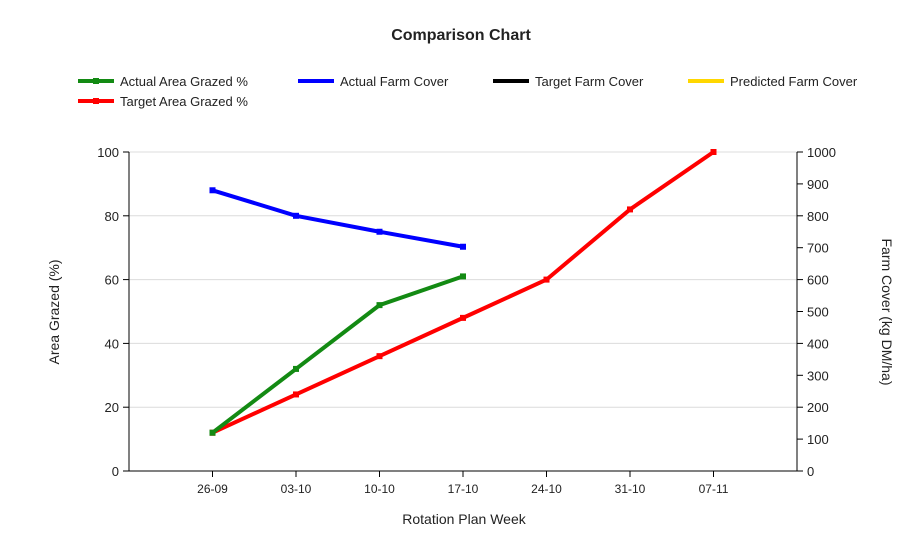  What do you see at coordinates (112, 343) in the screenshot?
I see `y-left-tick-label: 40` at bounding box center [112, 343].